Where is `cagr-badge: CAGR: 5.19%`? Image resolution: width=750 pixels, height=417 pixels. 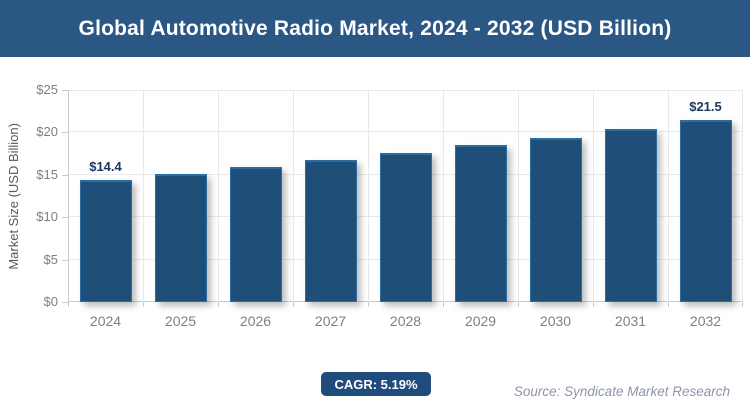 cagr-badge: CAGR: 5.19% is located at coordinates (376, 384).